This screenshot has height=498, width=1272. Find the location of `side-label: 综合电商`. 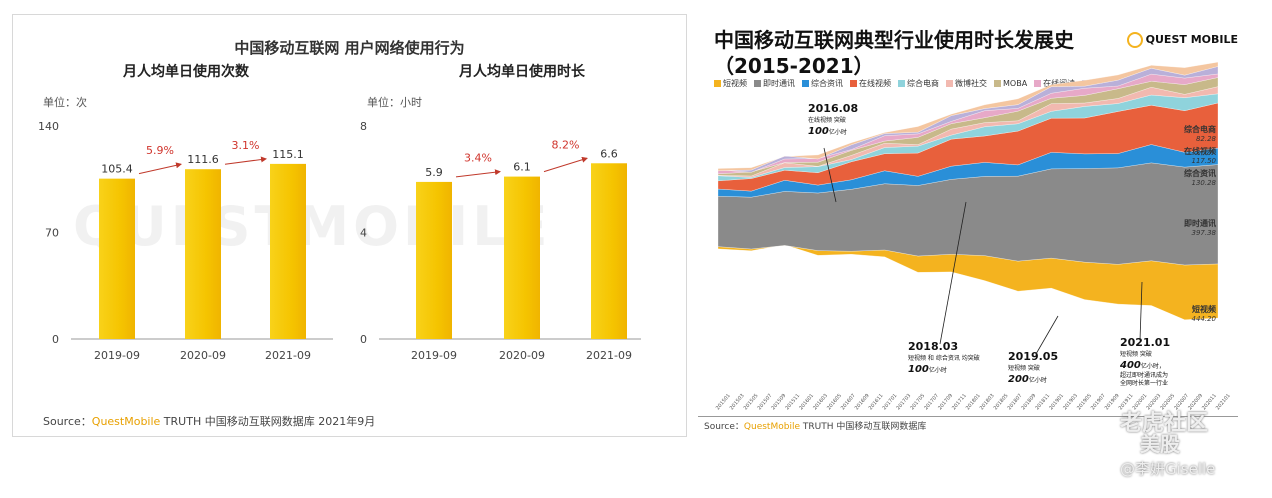

side-label: 综合电商 is located at coordinates (1200, 129).